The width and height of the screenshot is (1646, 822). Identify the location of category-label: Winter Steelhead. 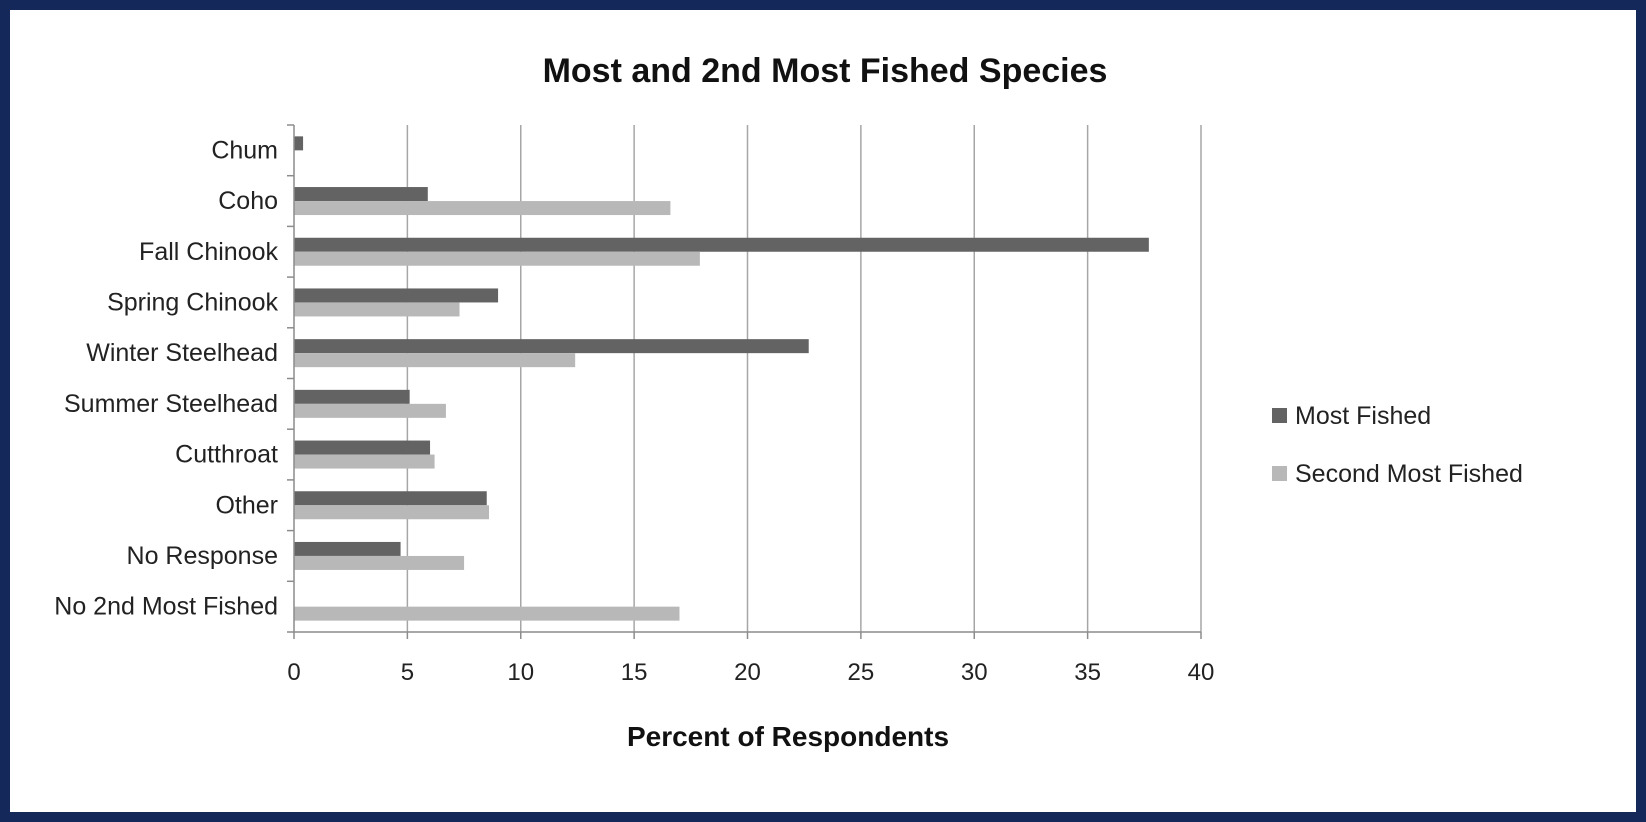
(182, 353).